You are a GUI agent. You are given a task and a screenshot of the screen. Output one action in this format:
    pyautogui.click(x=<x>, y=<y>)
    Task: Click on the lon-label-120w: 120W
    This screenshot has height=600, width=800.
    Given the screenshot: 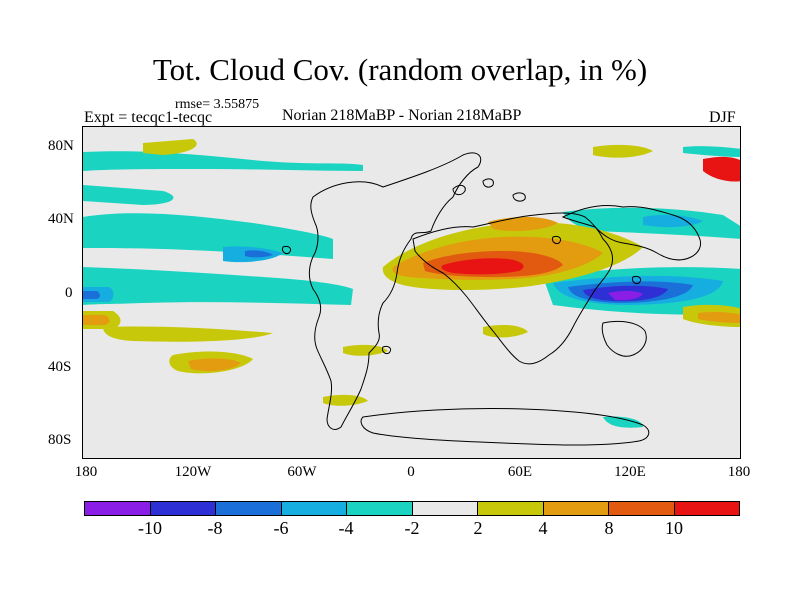 What is the action you would take?
    pyautogui.click(x=193, y=472)
    